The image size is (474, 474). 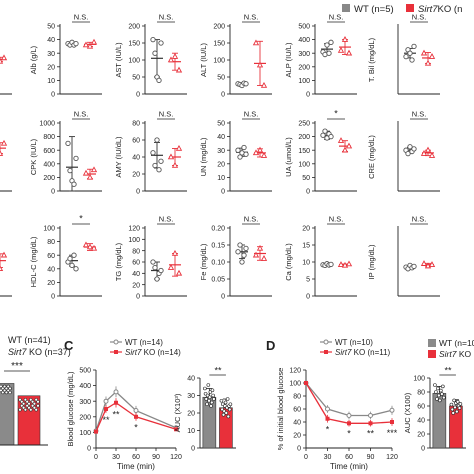 I want to click on legend-text: WT (n=10), so click(x=354, y=342).